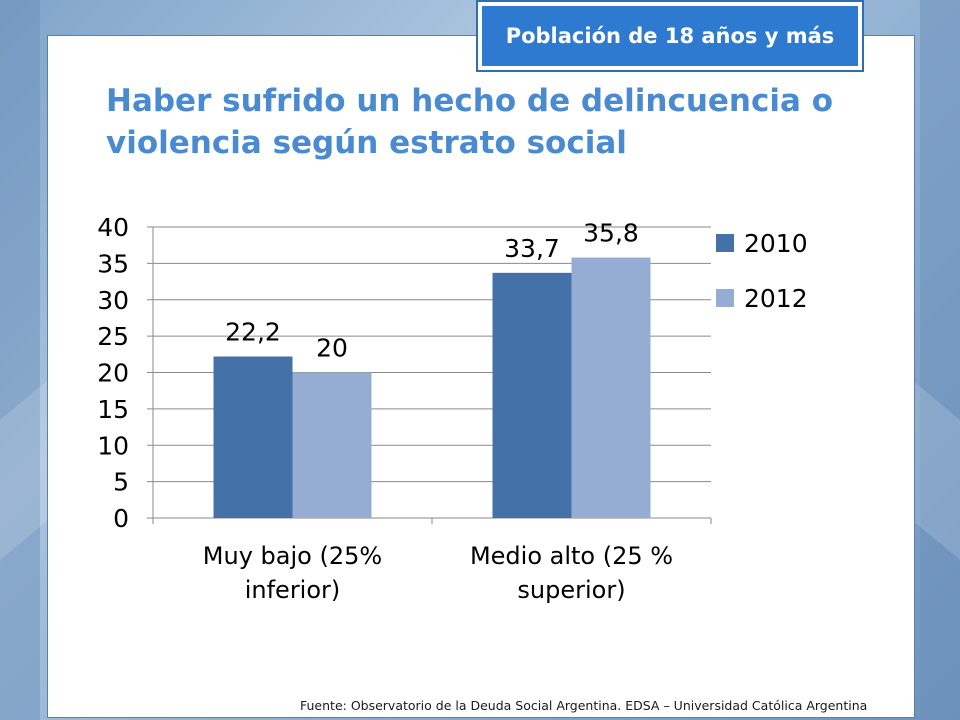 This screenshot has width=960, height=720. I want to click on y-tick-label-5: 5, so click(121, 482).